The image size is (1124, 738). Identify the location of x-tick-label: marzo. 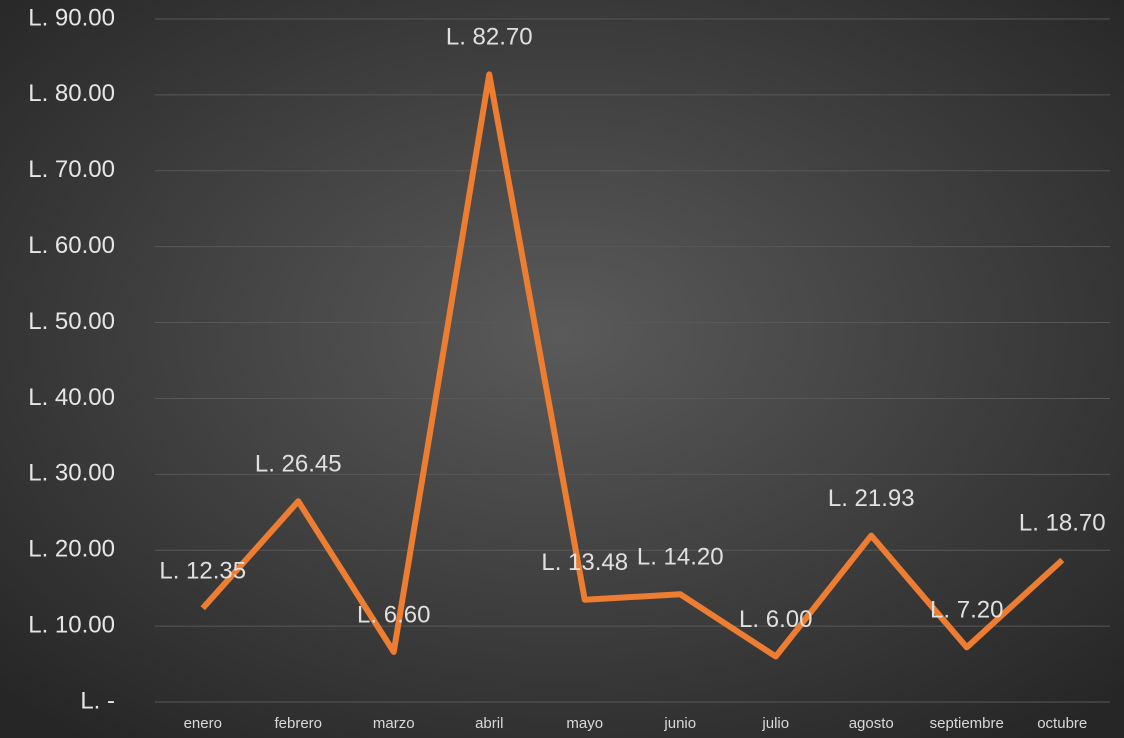
(394, 723).